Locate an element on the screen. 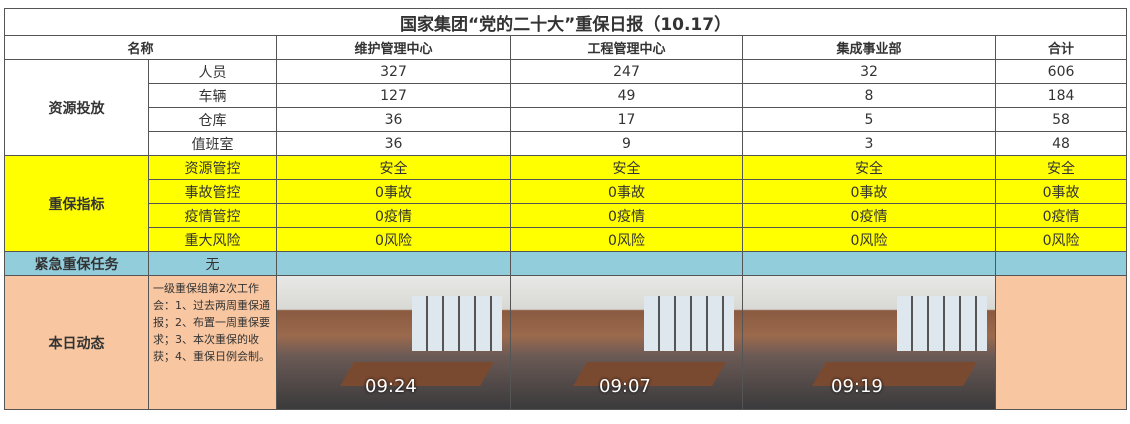 This screenshot has height=424, width=1130. header-engineering: 工程管理中心 is located at coordinates (626, 47).